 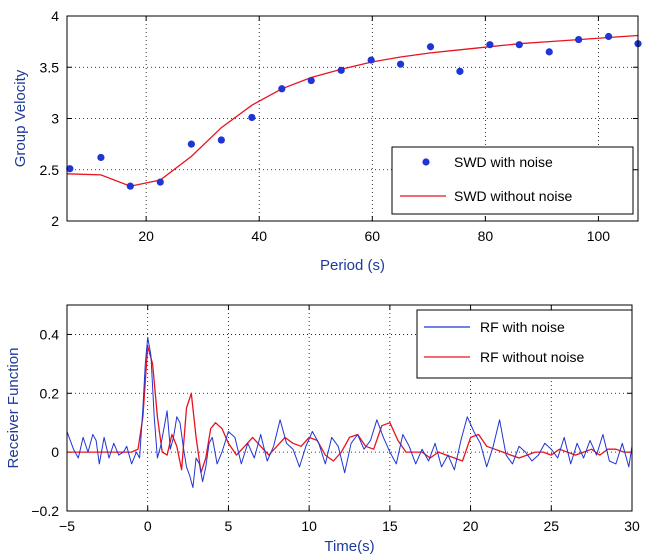 What do you see at coordinates (599, 236) in the screenshot?
I see `x-tick-label: 100` at bounding box center [599, 236].